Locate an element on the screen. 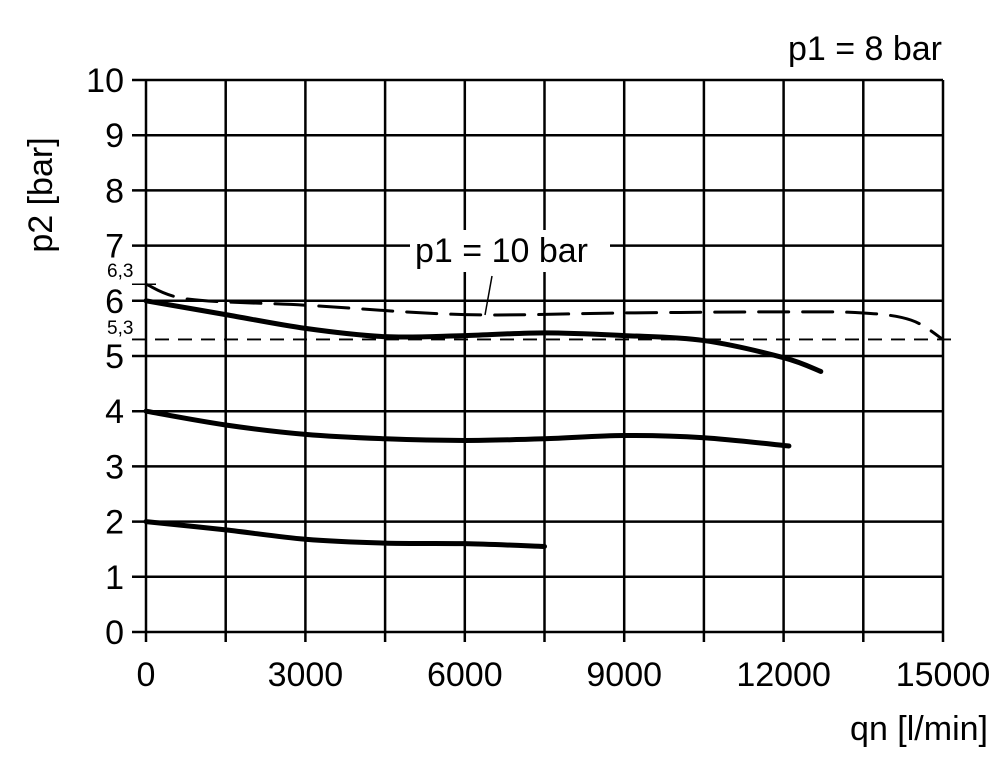 Image resolution: width=1000 pixels, height=764 pixels. x-tick-label: 3000 is located at coordinates (306, 675).